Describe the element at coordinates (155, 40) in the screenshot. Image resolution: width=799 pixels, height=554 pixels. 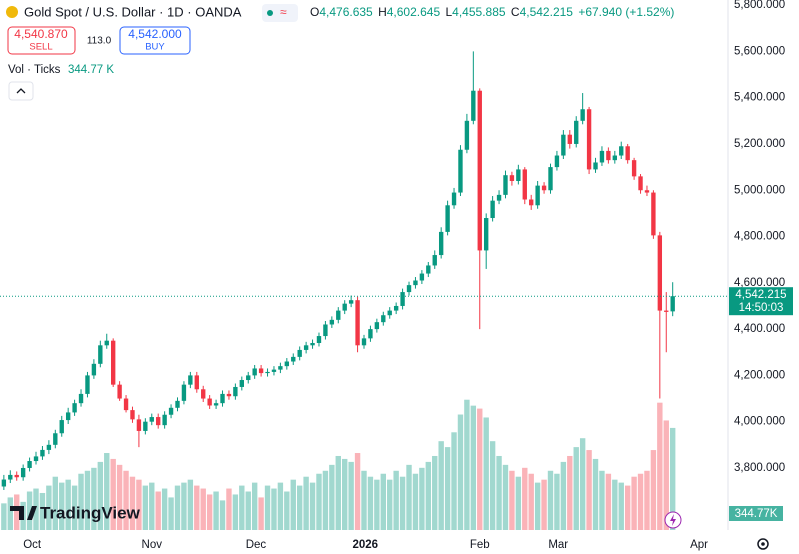
I see `buy-button` at that location.